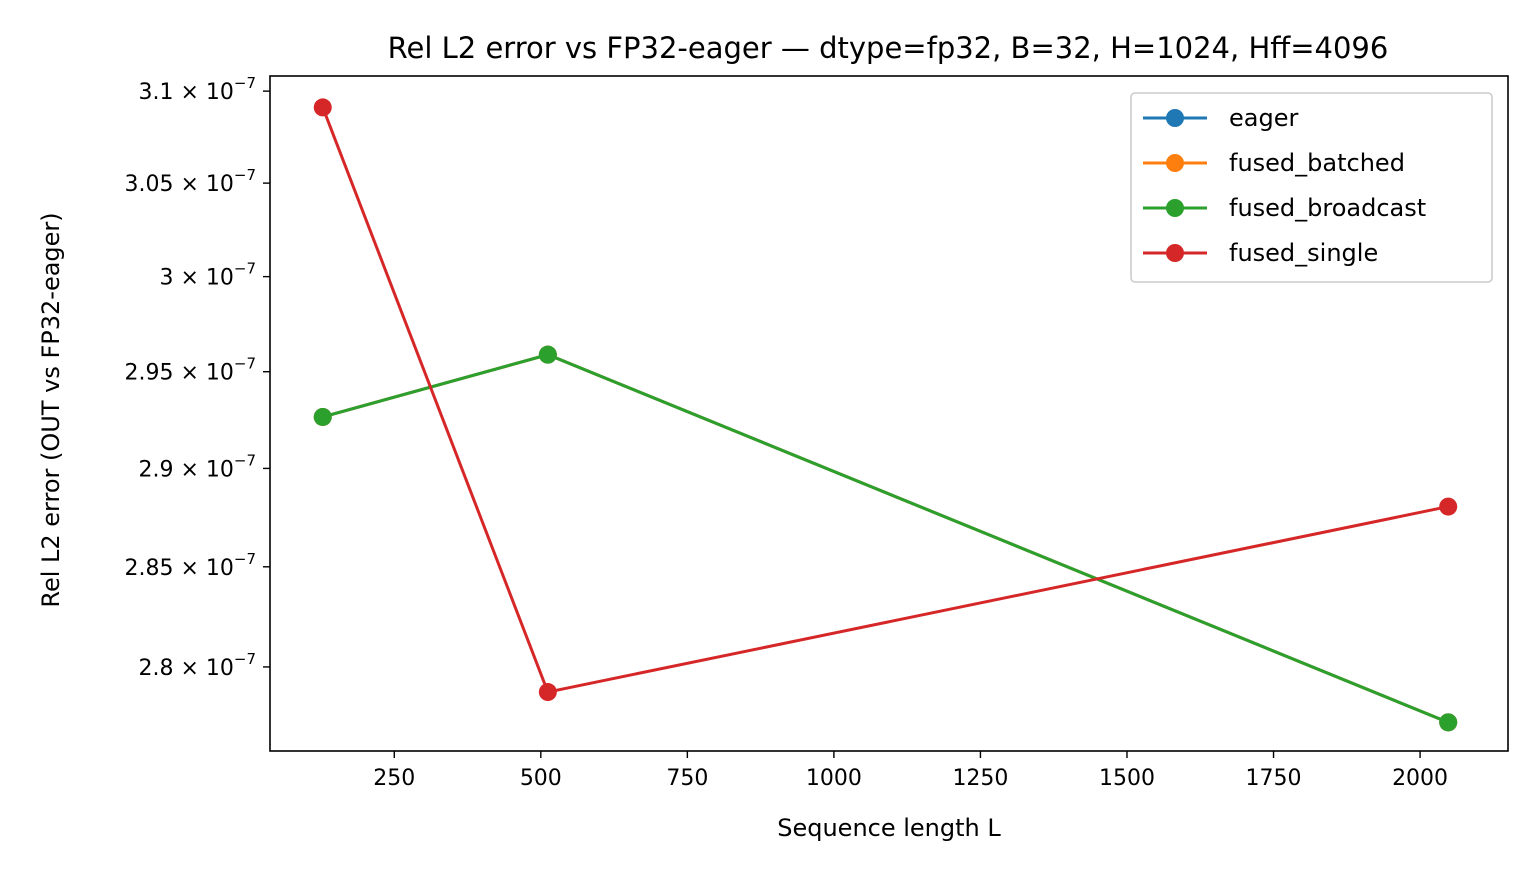  Describe the element at coordinates (197, 89) in the screenshot. I see `y-tick-label: 3.1 × 10⁻⁷` at that location.